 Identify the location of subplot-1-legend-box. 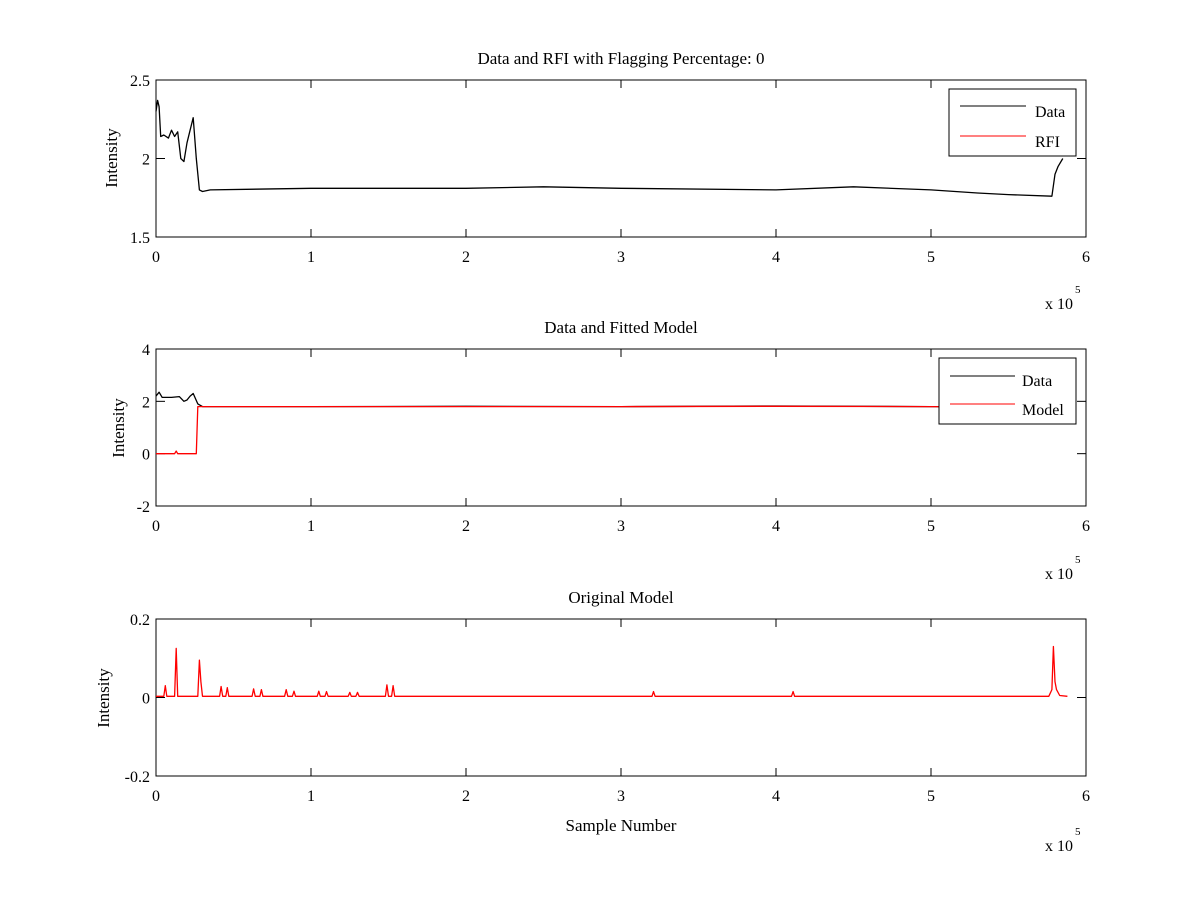
(1012, 122).